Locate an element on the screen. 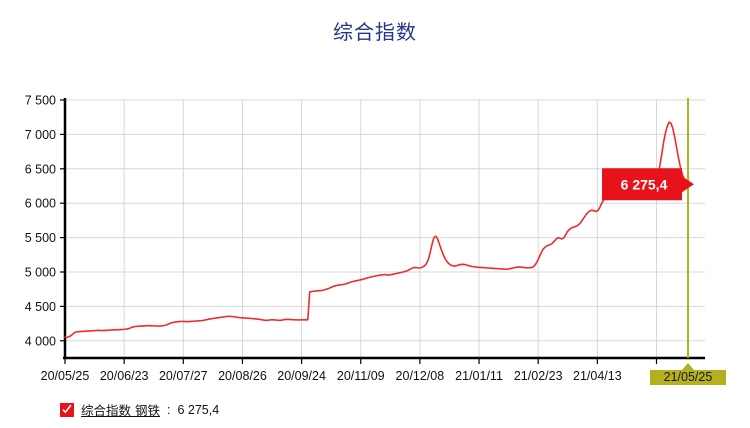  legend-series-label: 综合指数 钢铁 is located at coordinates (120, 410).